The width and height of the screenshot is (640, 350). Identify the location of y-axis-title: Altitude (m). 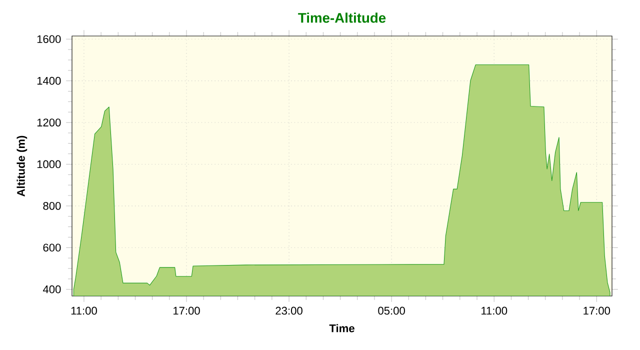
(22, 166).